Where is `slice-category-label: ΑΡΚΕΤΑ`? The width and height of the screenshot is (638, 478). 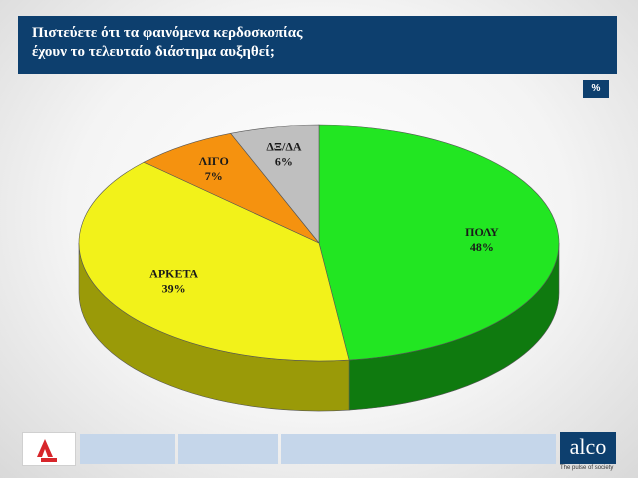
slice-category-label: ΑΡΚΕΤΑ is located at coordinates (173, 273).